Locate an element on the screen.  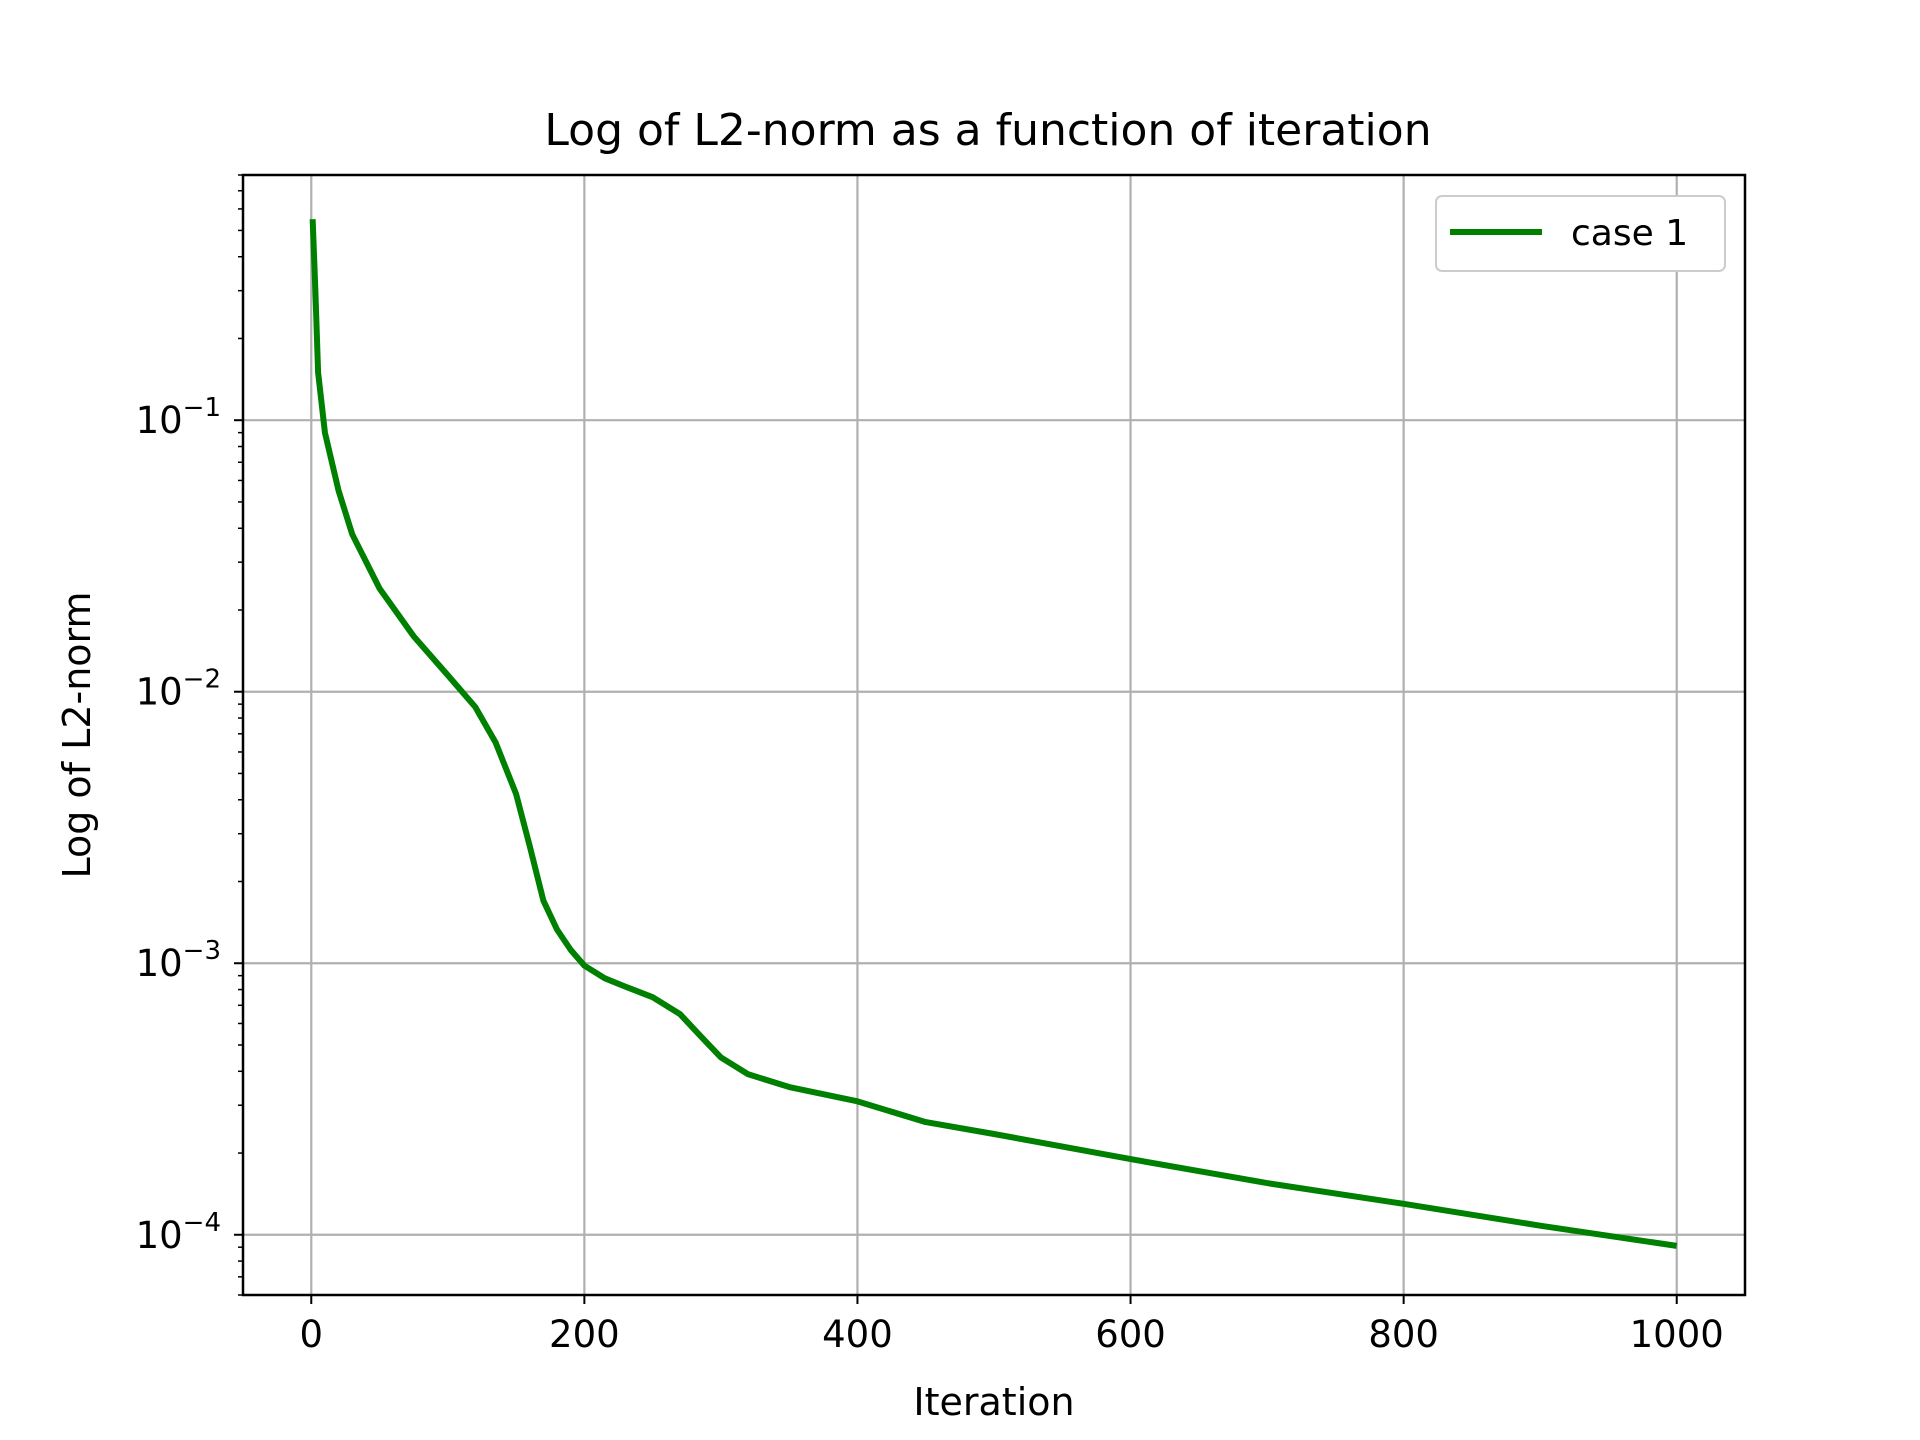
x-tick-label: 800 is located at coordinates (1403, 1334).